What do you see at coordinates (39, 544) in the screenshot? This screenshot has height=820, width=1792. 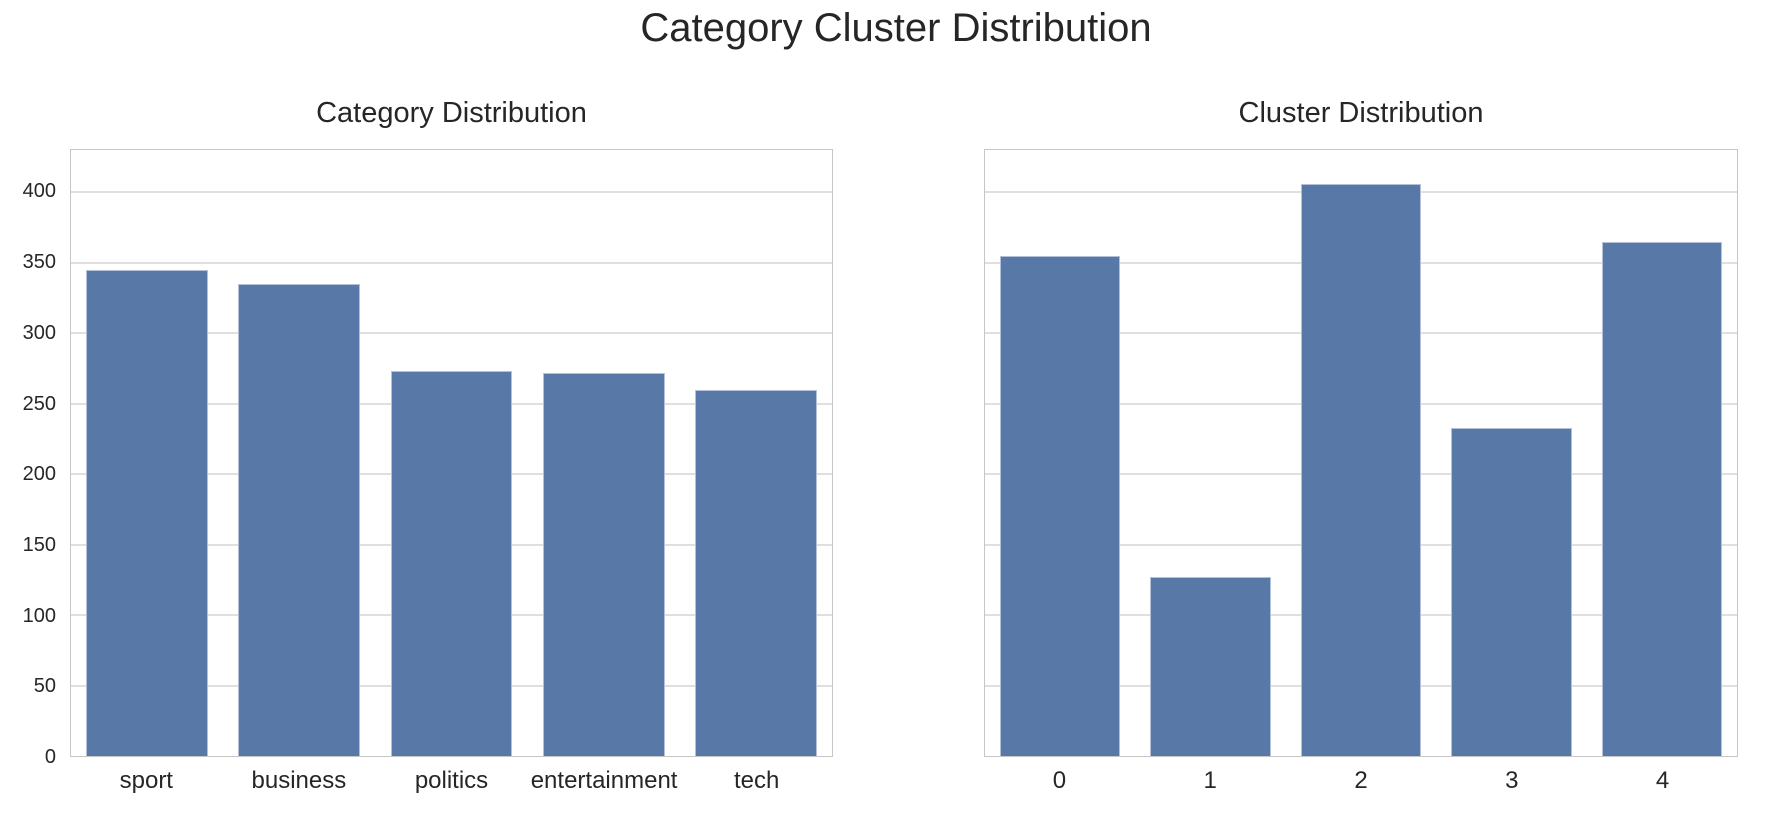 I see `y-tick-label: 150` at bounding box center [39, 544].